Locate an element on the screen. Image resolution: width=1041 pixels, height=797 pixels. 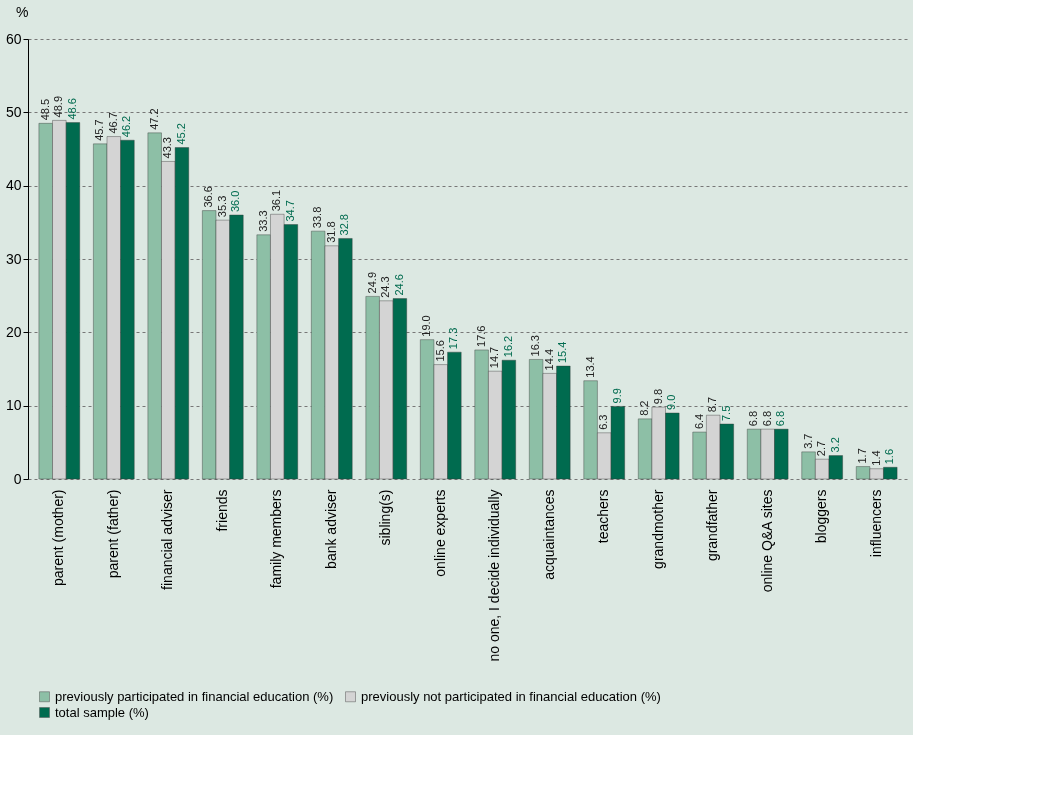
y-tick-label: 0 is located at coordinates (17, 478).